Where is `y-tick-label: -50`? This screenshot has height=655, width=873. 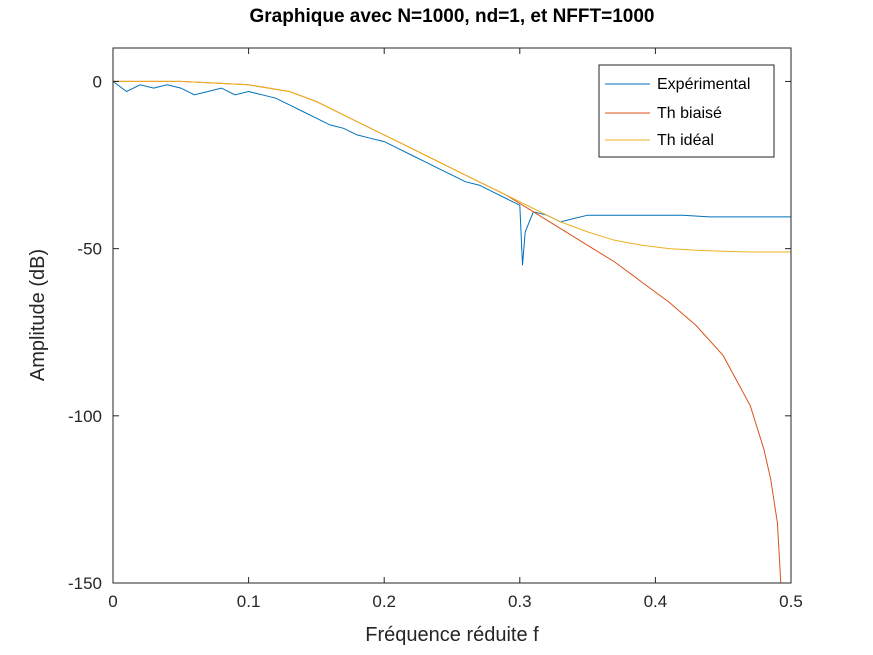
y-tick-label: -50 is located at coordinates (89, 249).